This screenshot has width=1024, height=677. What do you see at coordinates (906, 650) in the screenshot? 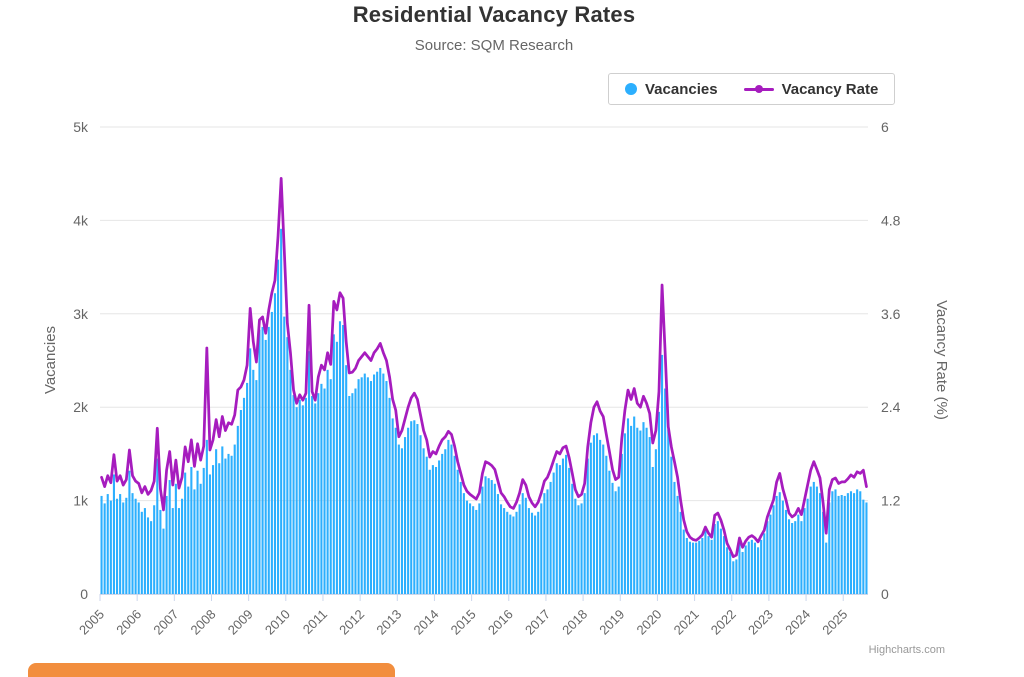
I see `highcharts-credit: Highcharts.com` at bounding box center [906, 650].